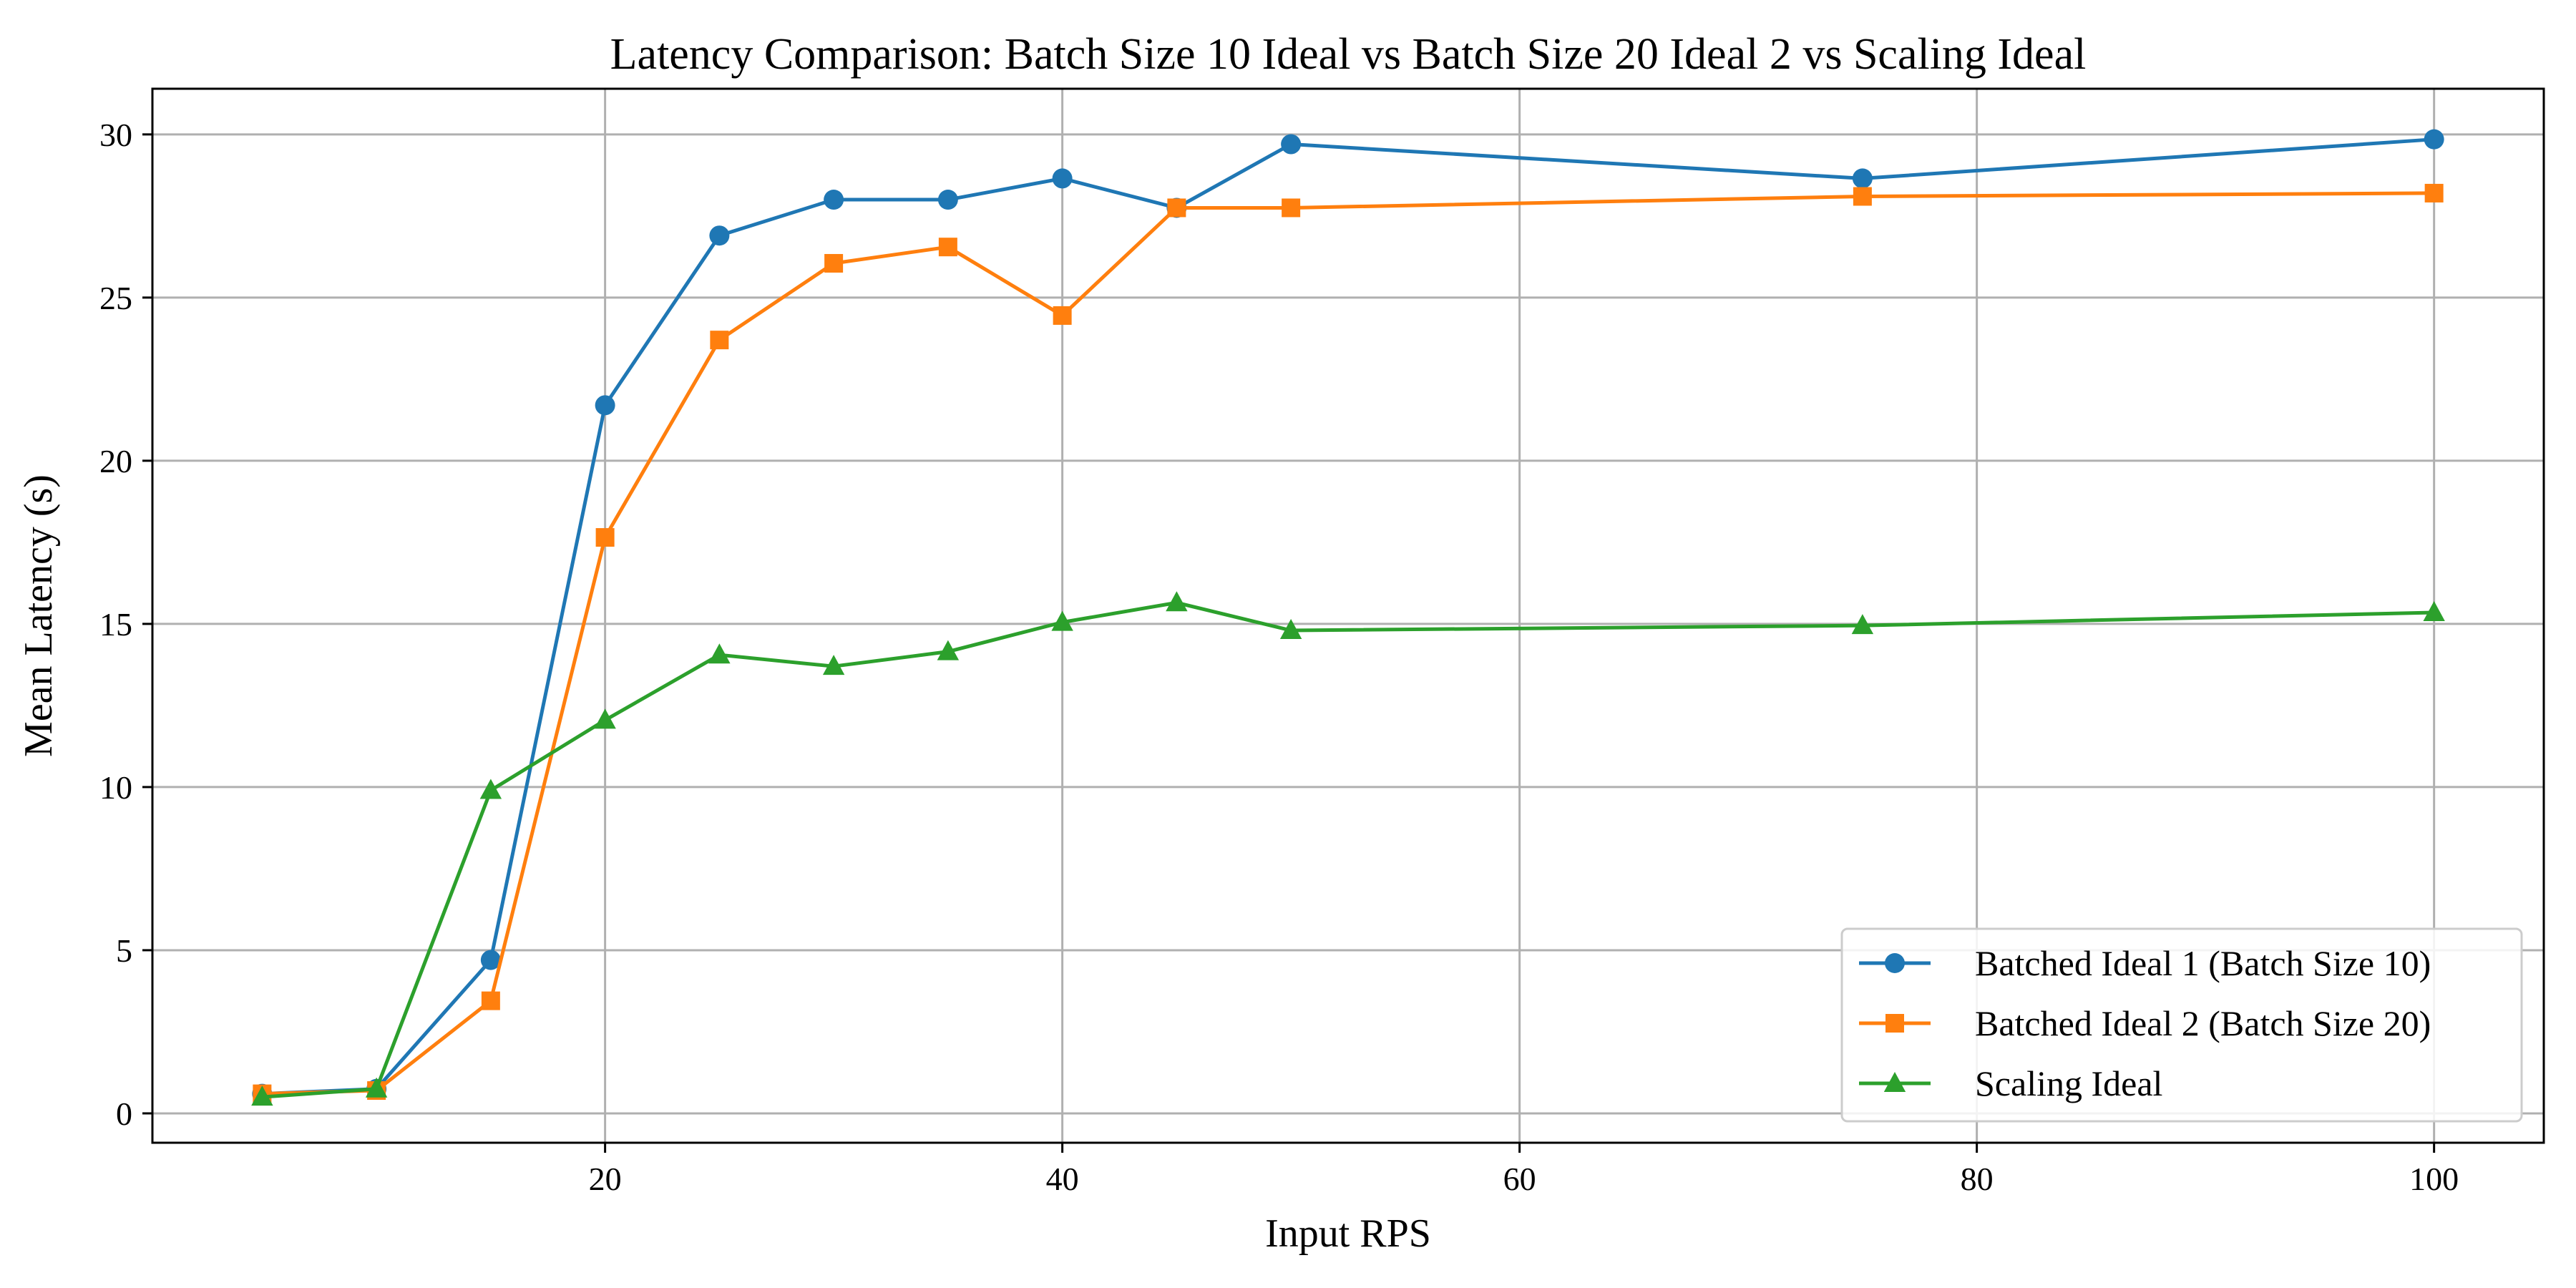  I want to click on x-tick-label: 60, so click(1519, 1179).